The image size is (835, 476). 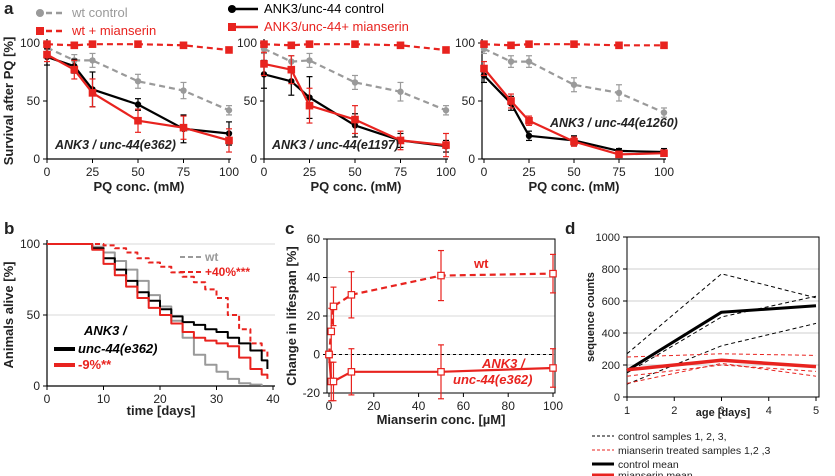 I want to click on c-y-tick-label-0: -20, so click(x=312, y=393).